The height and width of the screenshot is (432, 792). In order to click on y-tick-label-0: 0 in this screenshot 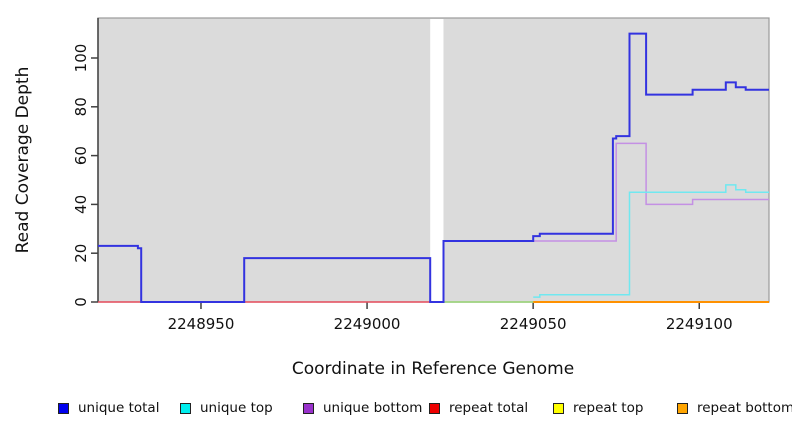, I will do `click(81, 302)`.